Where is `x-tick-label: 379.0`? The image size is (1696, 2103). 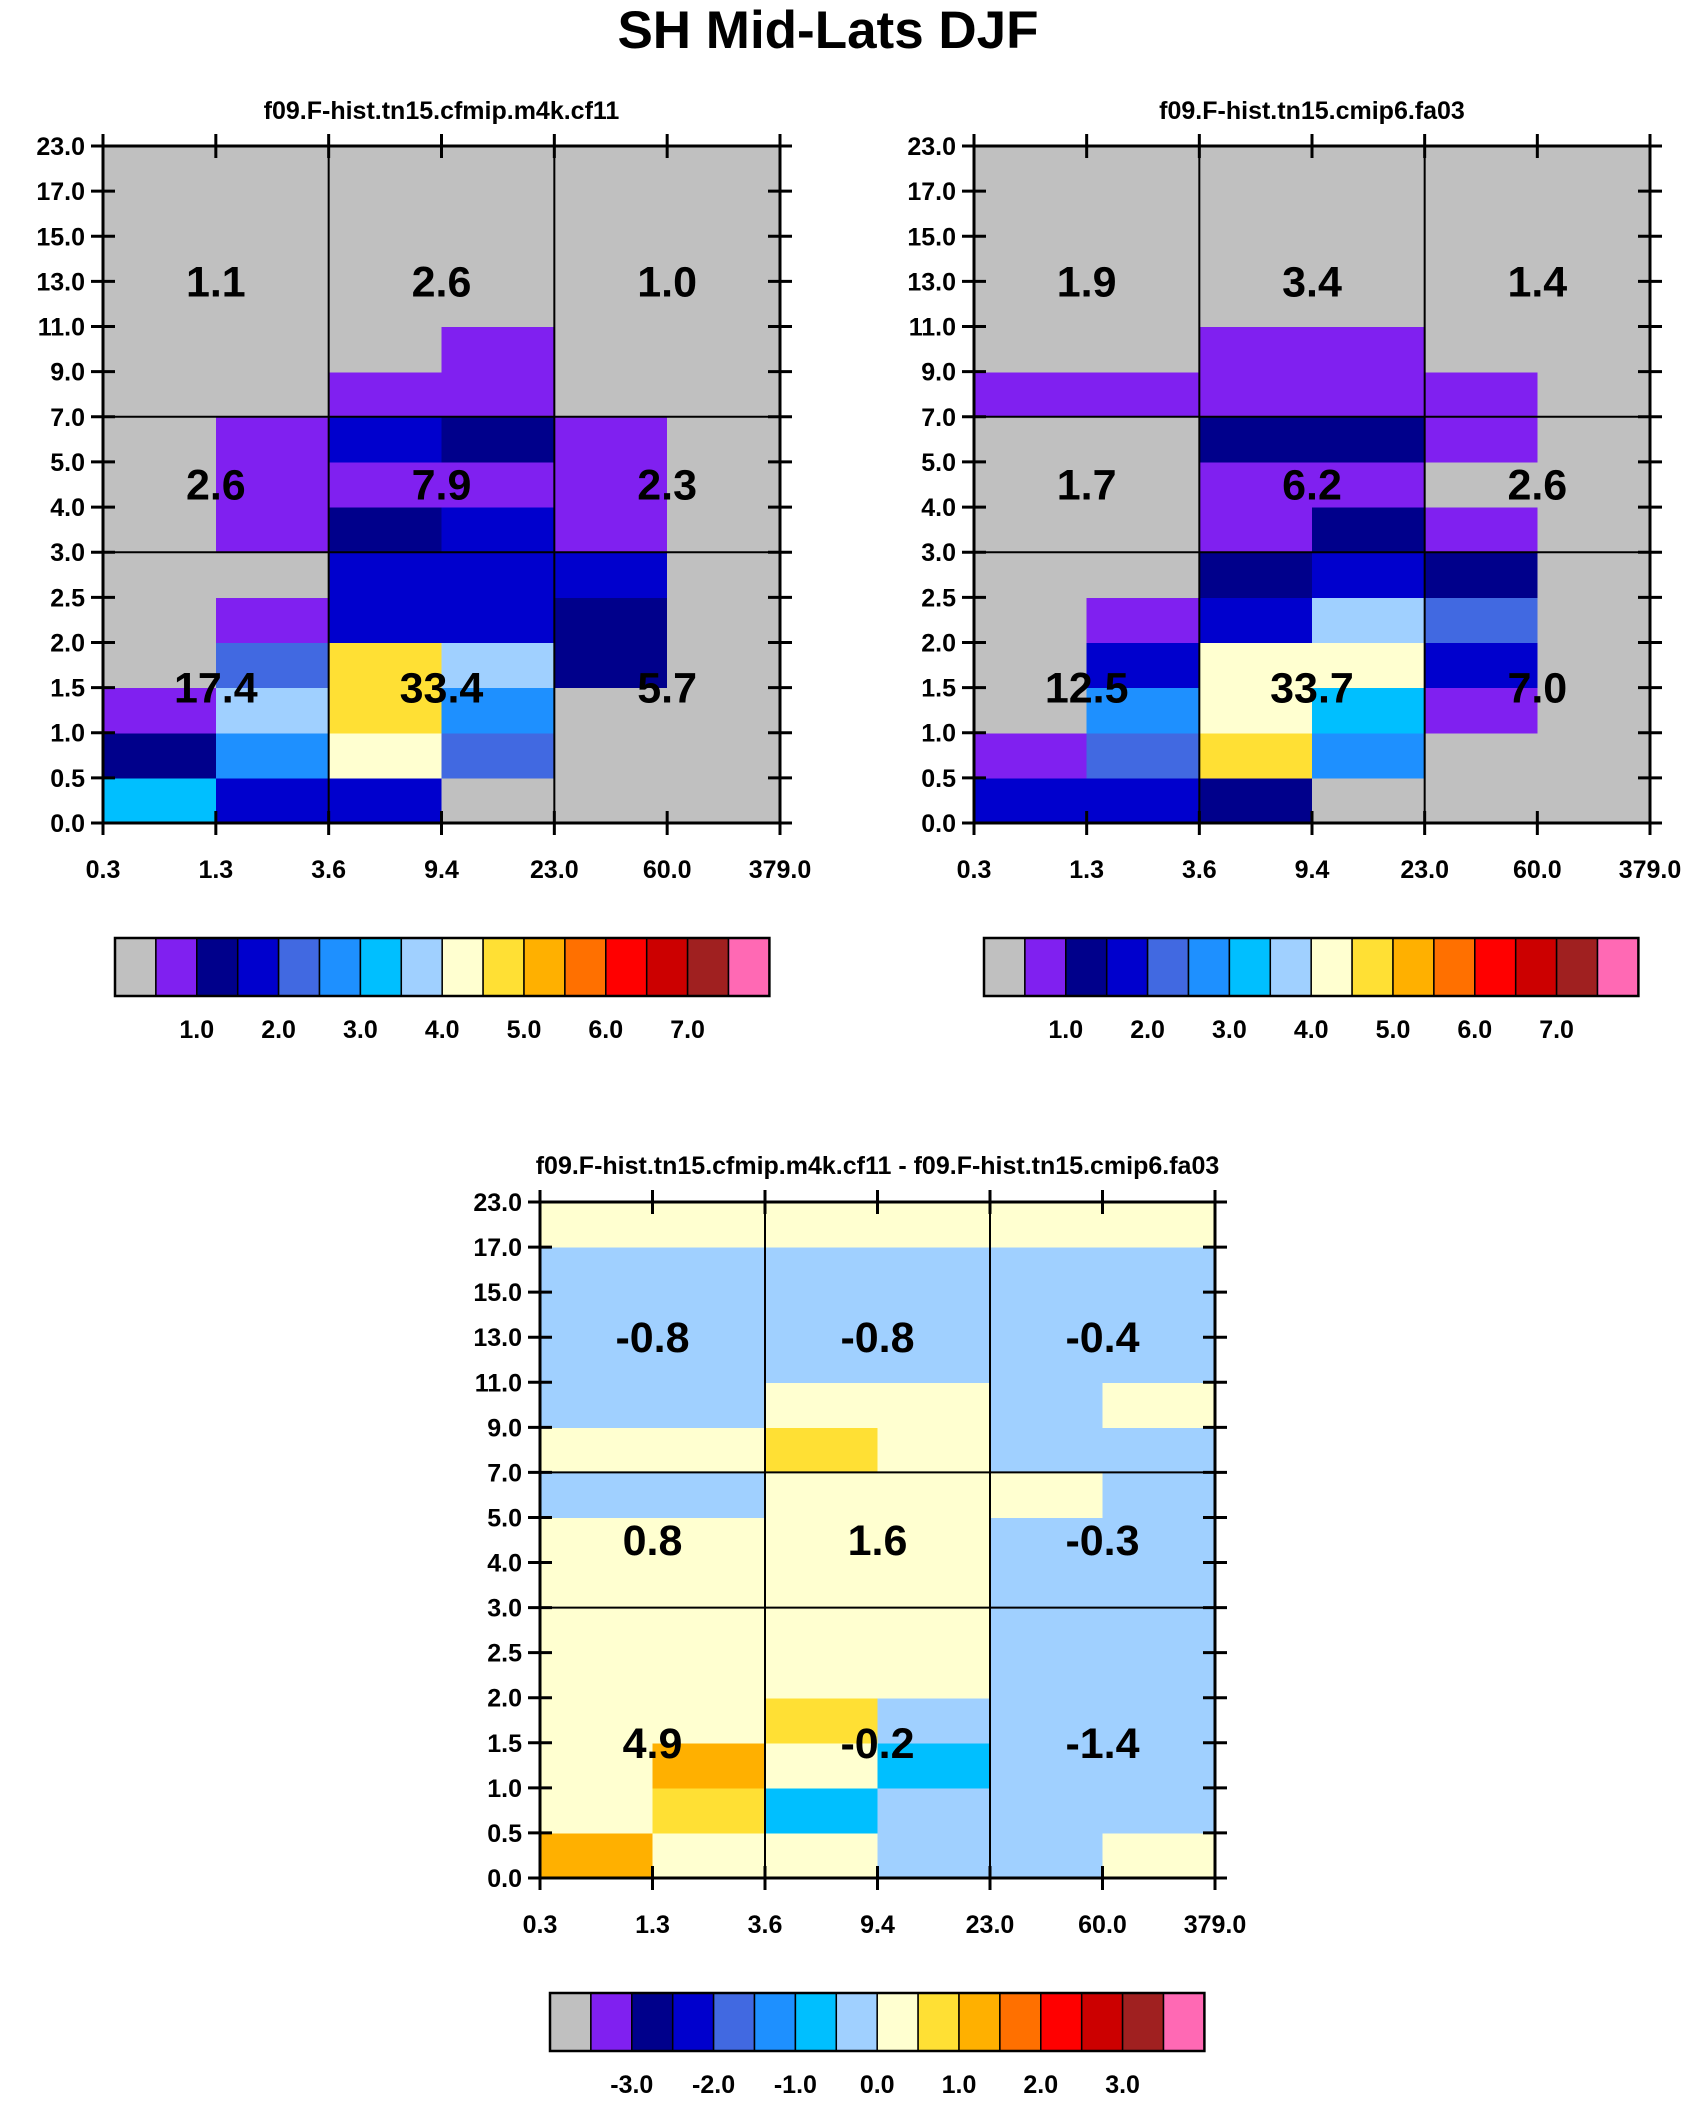 x-tick-label: 379.0 is located at coordinates (1215, 1925).